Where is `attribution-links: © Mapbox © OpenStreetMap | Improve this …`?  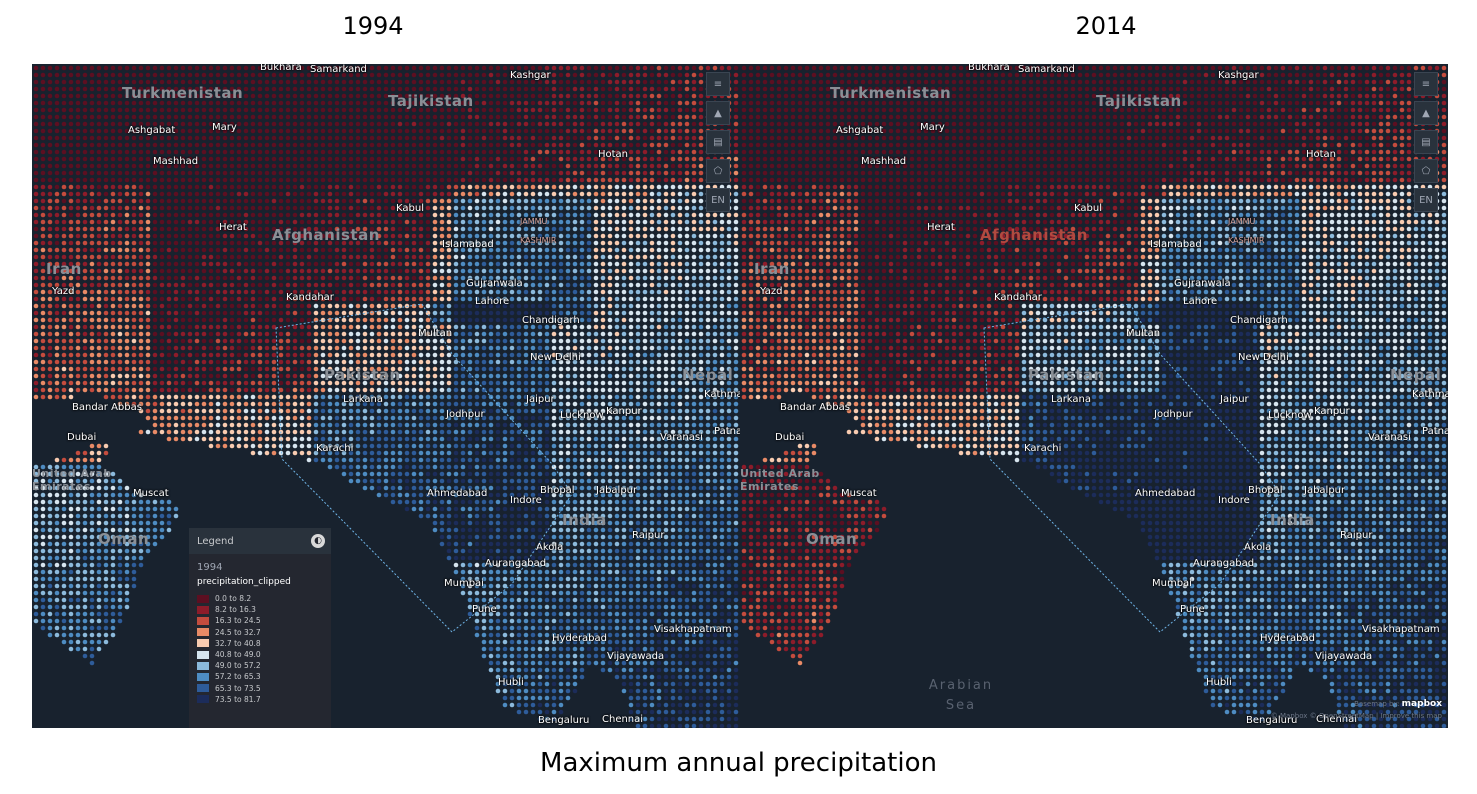 attribution-links: © Mapbox © OpenStreetMap | Improve this … is located at coordinates (1356, 716).